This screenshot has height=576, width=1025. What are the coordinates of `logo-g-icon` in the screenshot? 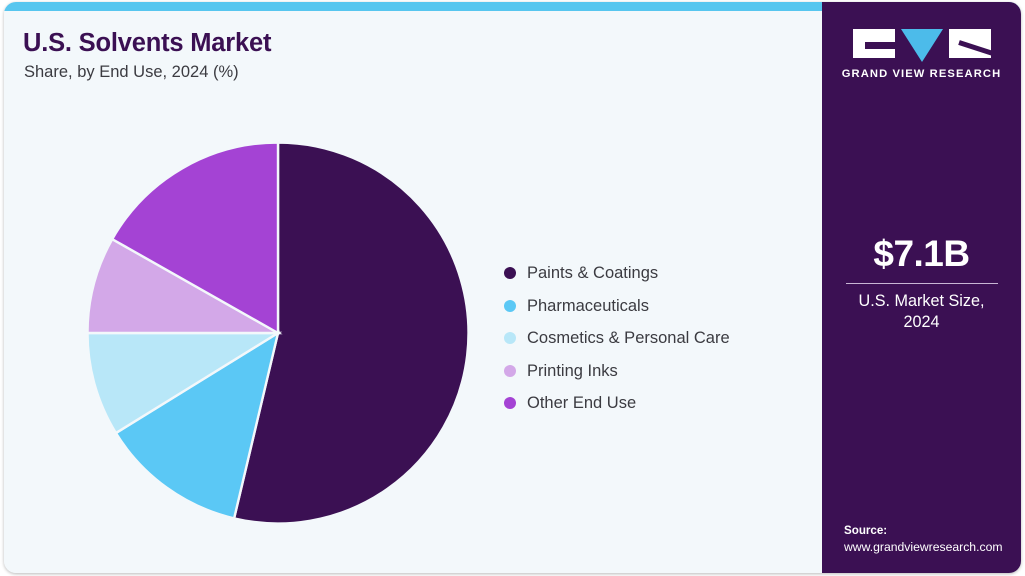 It's located at (873, 43).